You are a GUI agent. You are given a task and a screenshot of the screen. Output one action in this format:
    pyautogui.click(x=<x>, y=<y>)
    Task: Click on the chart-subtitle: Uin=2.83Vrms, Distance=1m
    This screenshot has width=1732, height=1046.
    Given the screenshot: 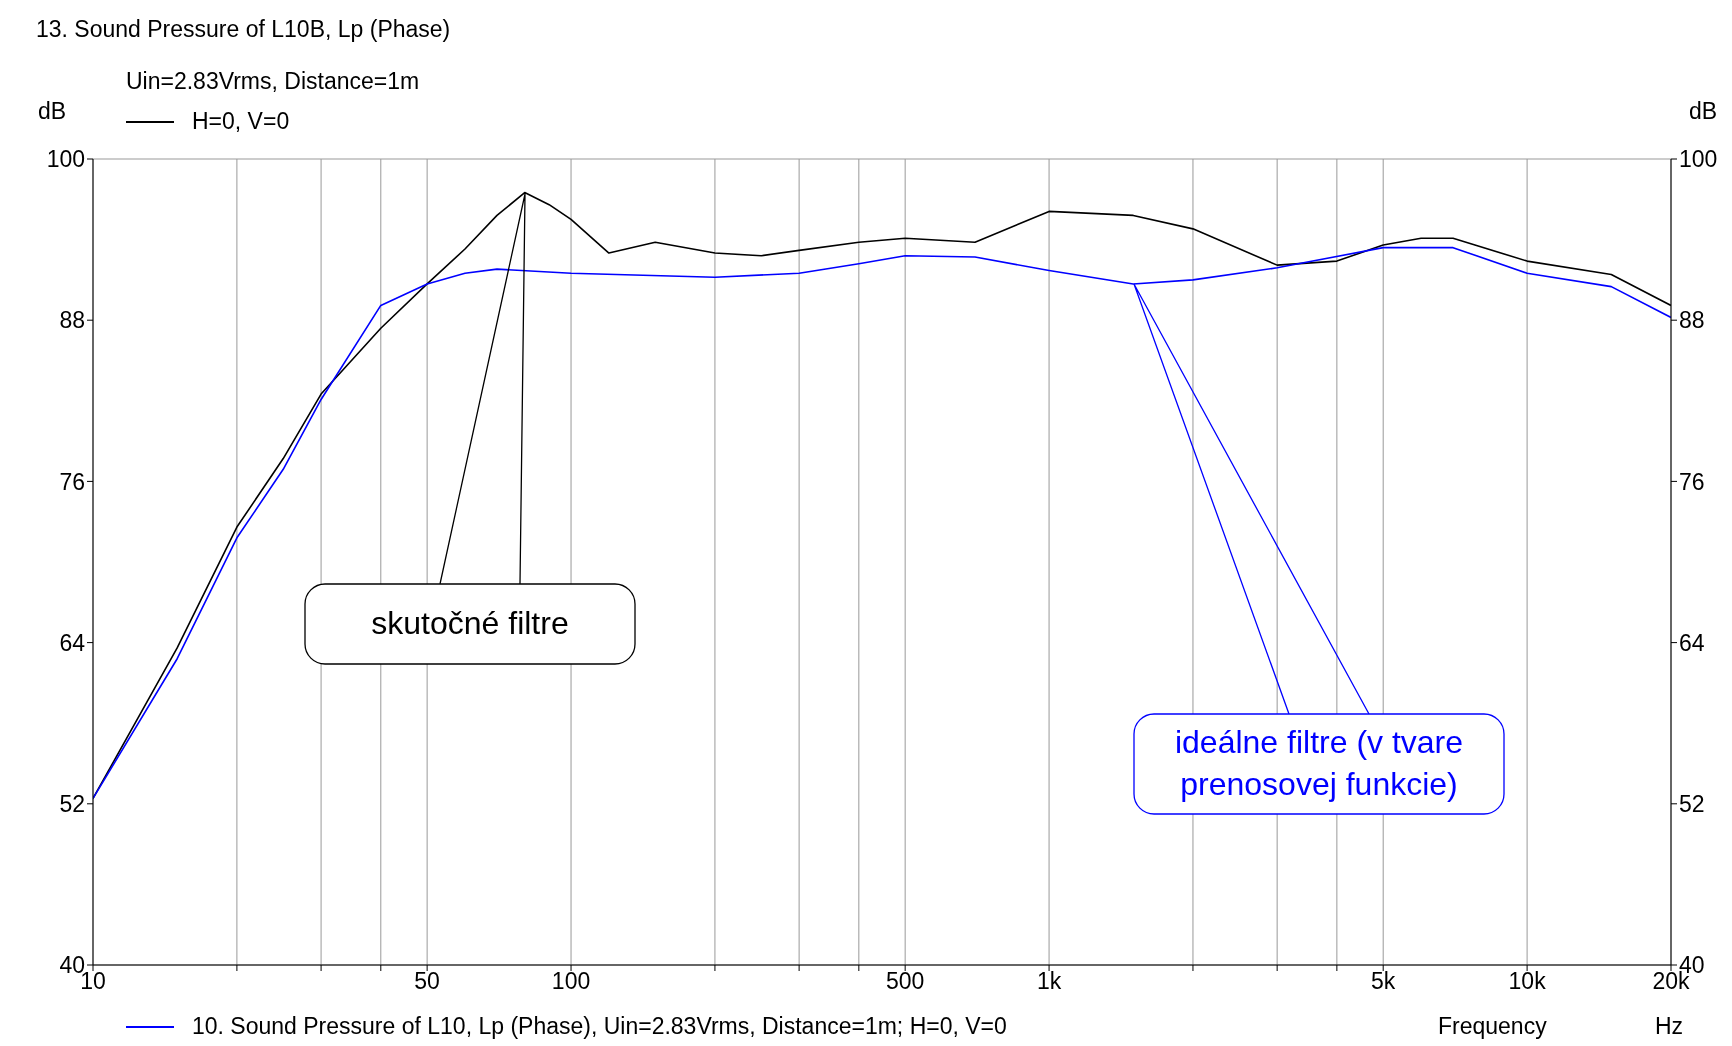 What is the action you would take?
    pyautogui.click(x=273, y=81)
    